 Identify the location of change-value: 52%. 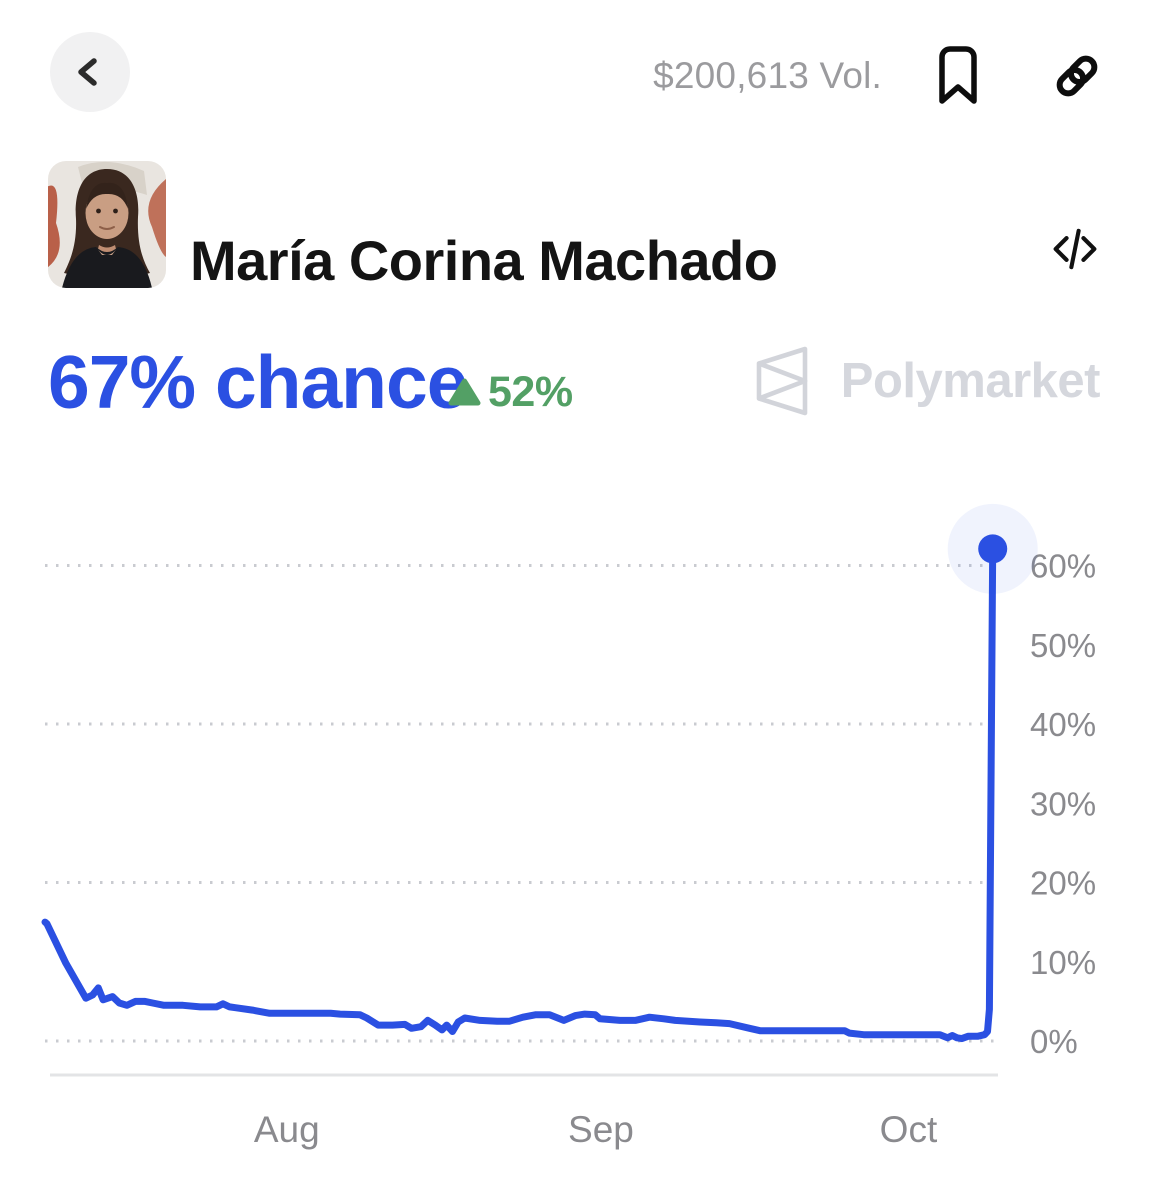
(530, 392).